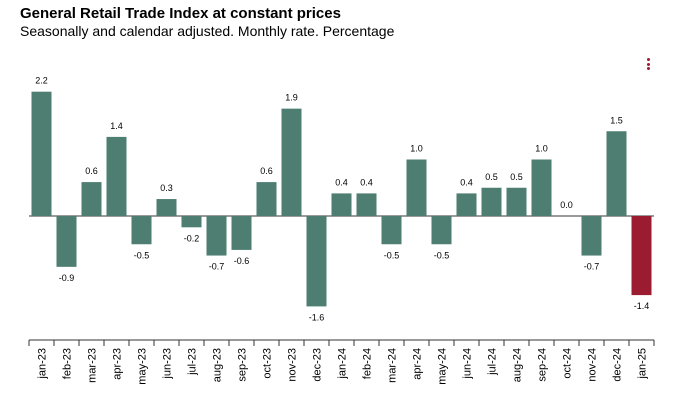  Describe the element at coordinates (642, 306) in the screenshot. I see `data-label-jan-25: -1.4` at that location.